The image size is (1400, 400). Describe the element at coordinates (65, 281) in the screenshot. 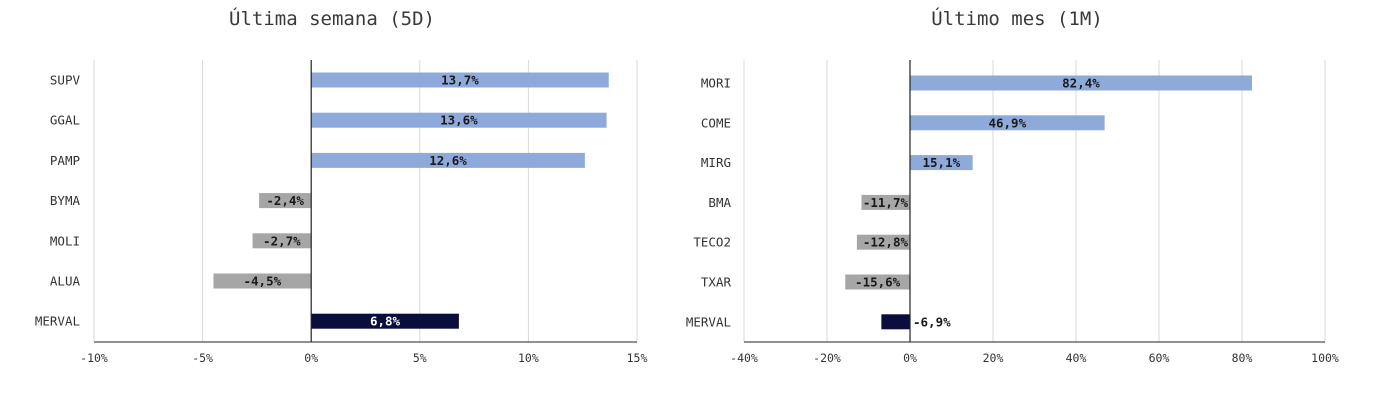

I see `category-label-5d-alua: ALUA` at that location.